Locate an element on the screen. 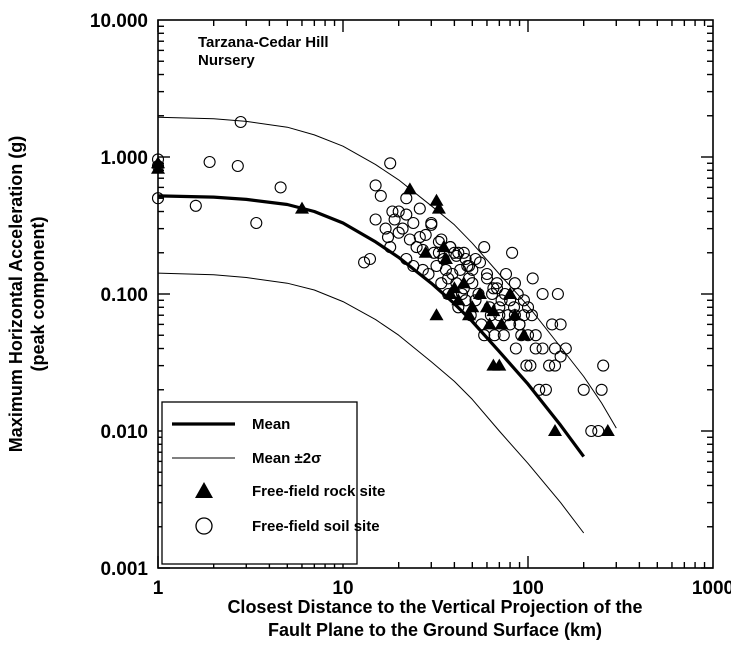 The height and width of the screenshot is (650, 731). legend-sigma-label: Mean ±2σ is located at coordinates (286, 458).